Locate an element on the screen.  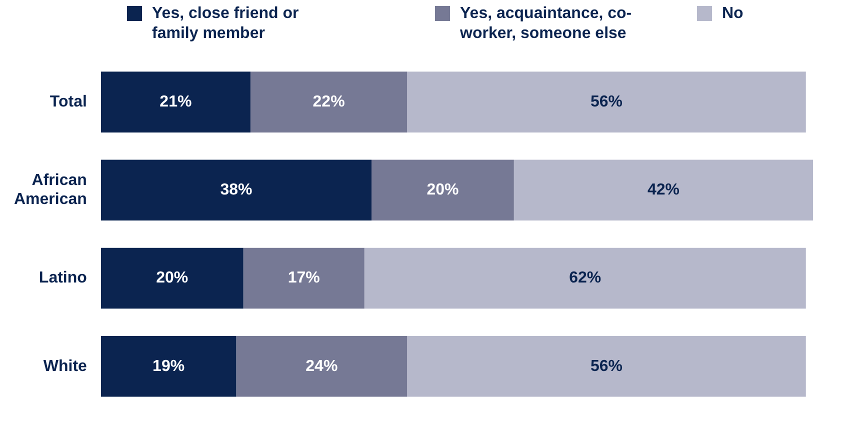
legend-label: Yes, acquaintance, co-worker, someone else is located at coordinates (546, 24).